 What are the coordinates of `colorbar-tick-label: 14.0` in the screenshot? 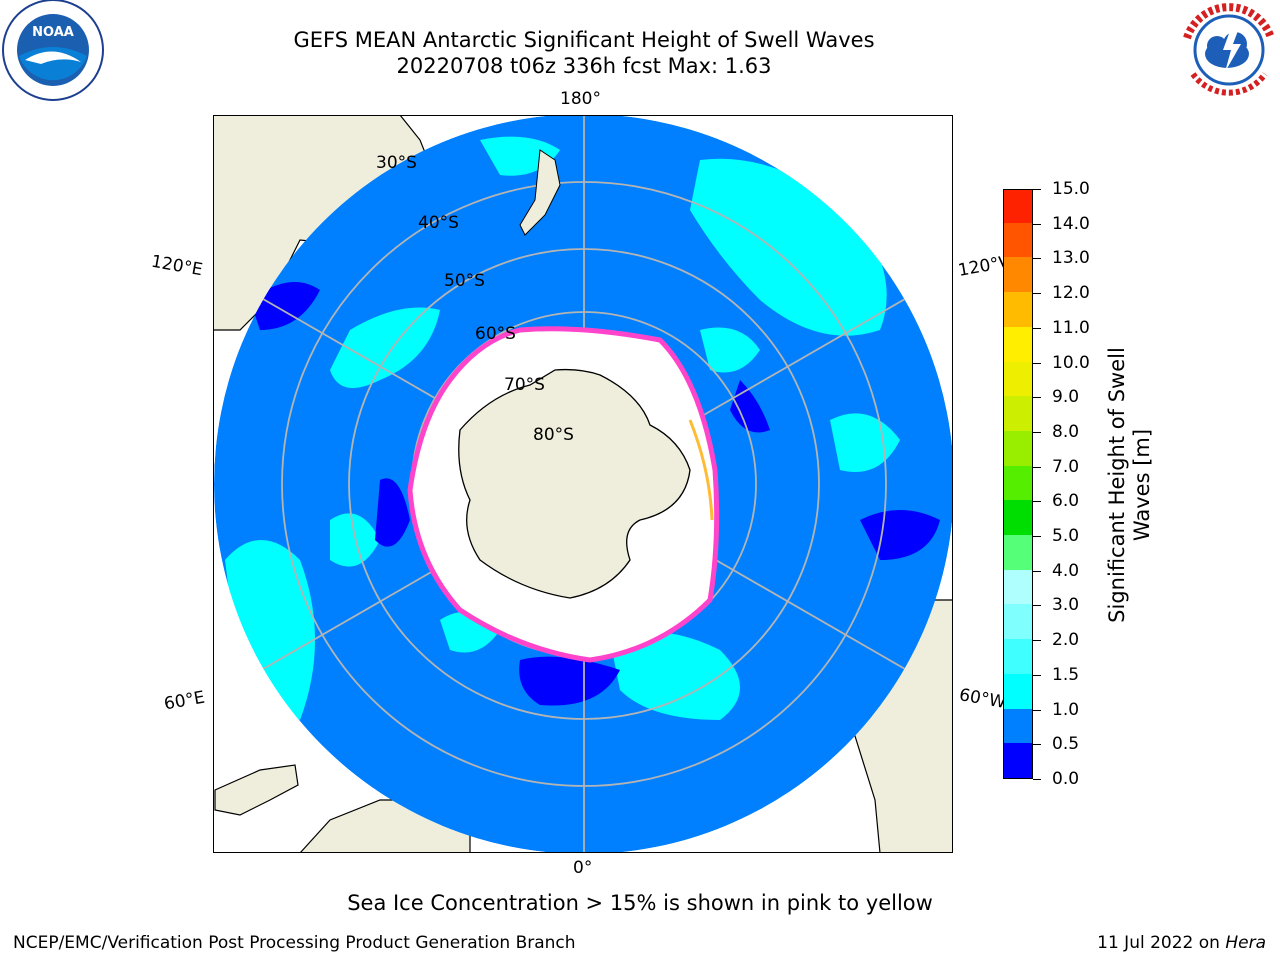 It's located at (1071, 223).